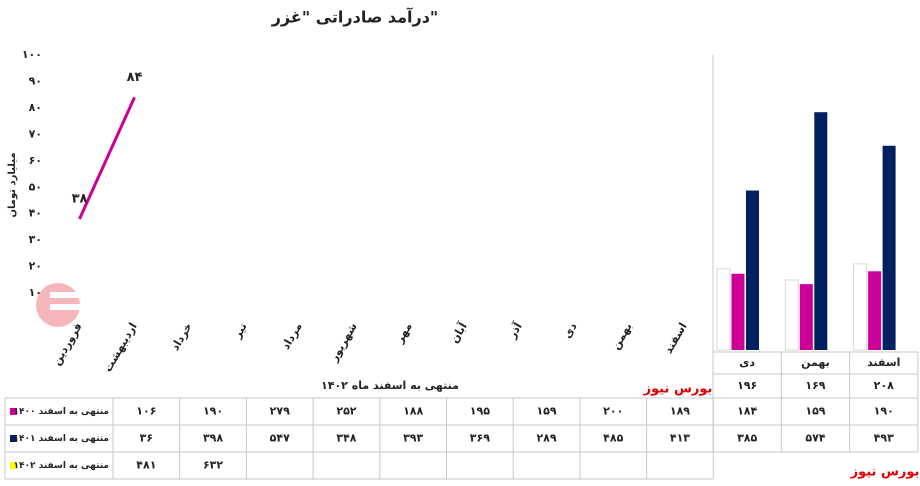 This screenshot has height=486, width=920. Describe the element at coordinates (747, 438) in the screenshot. I see `table-cell: ۳۸۵` at that location.